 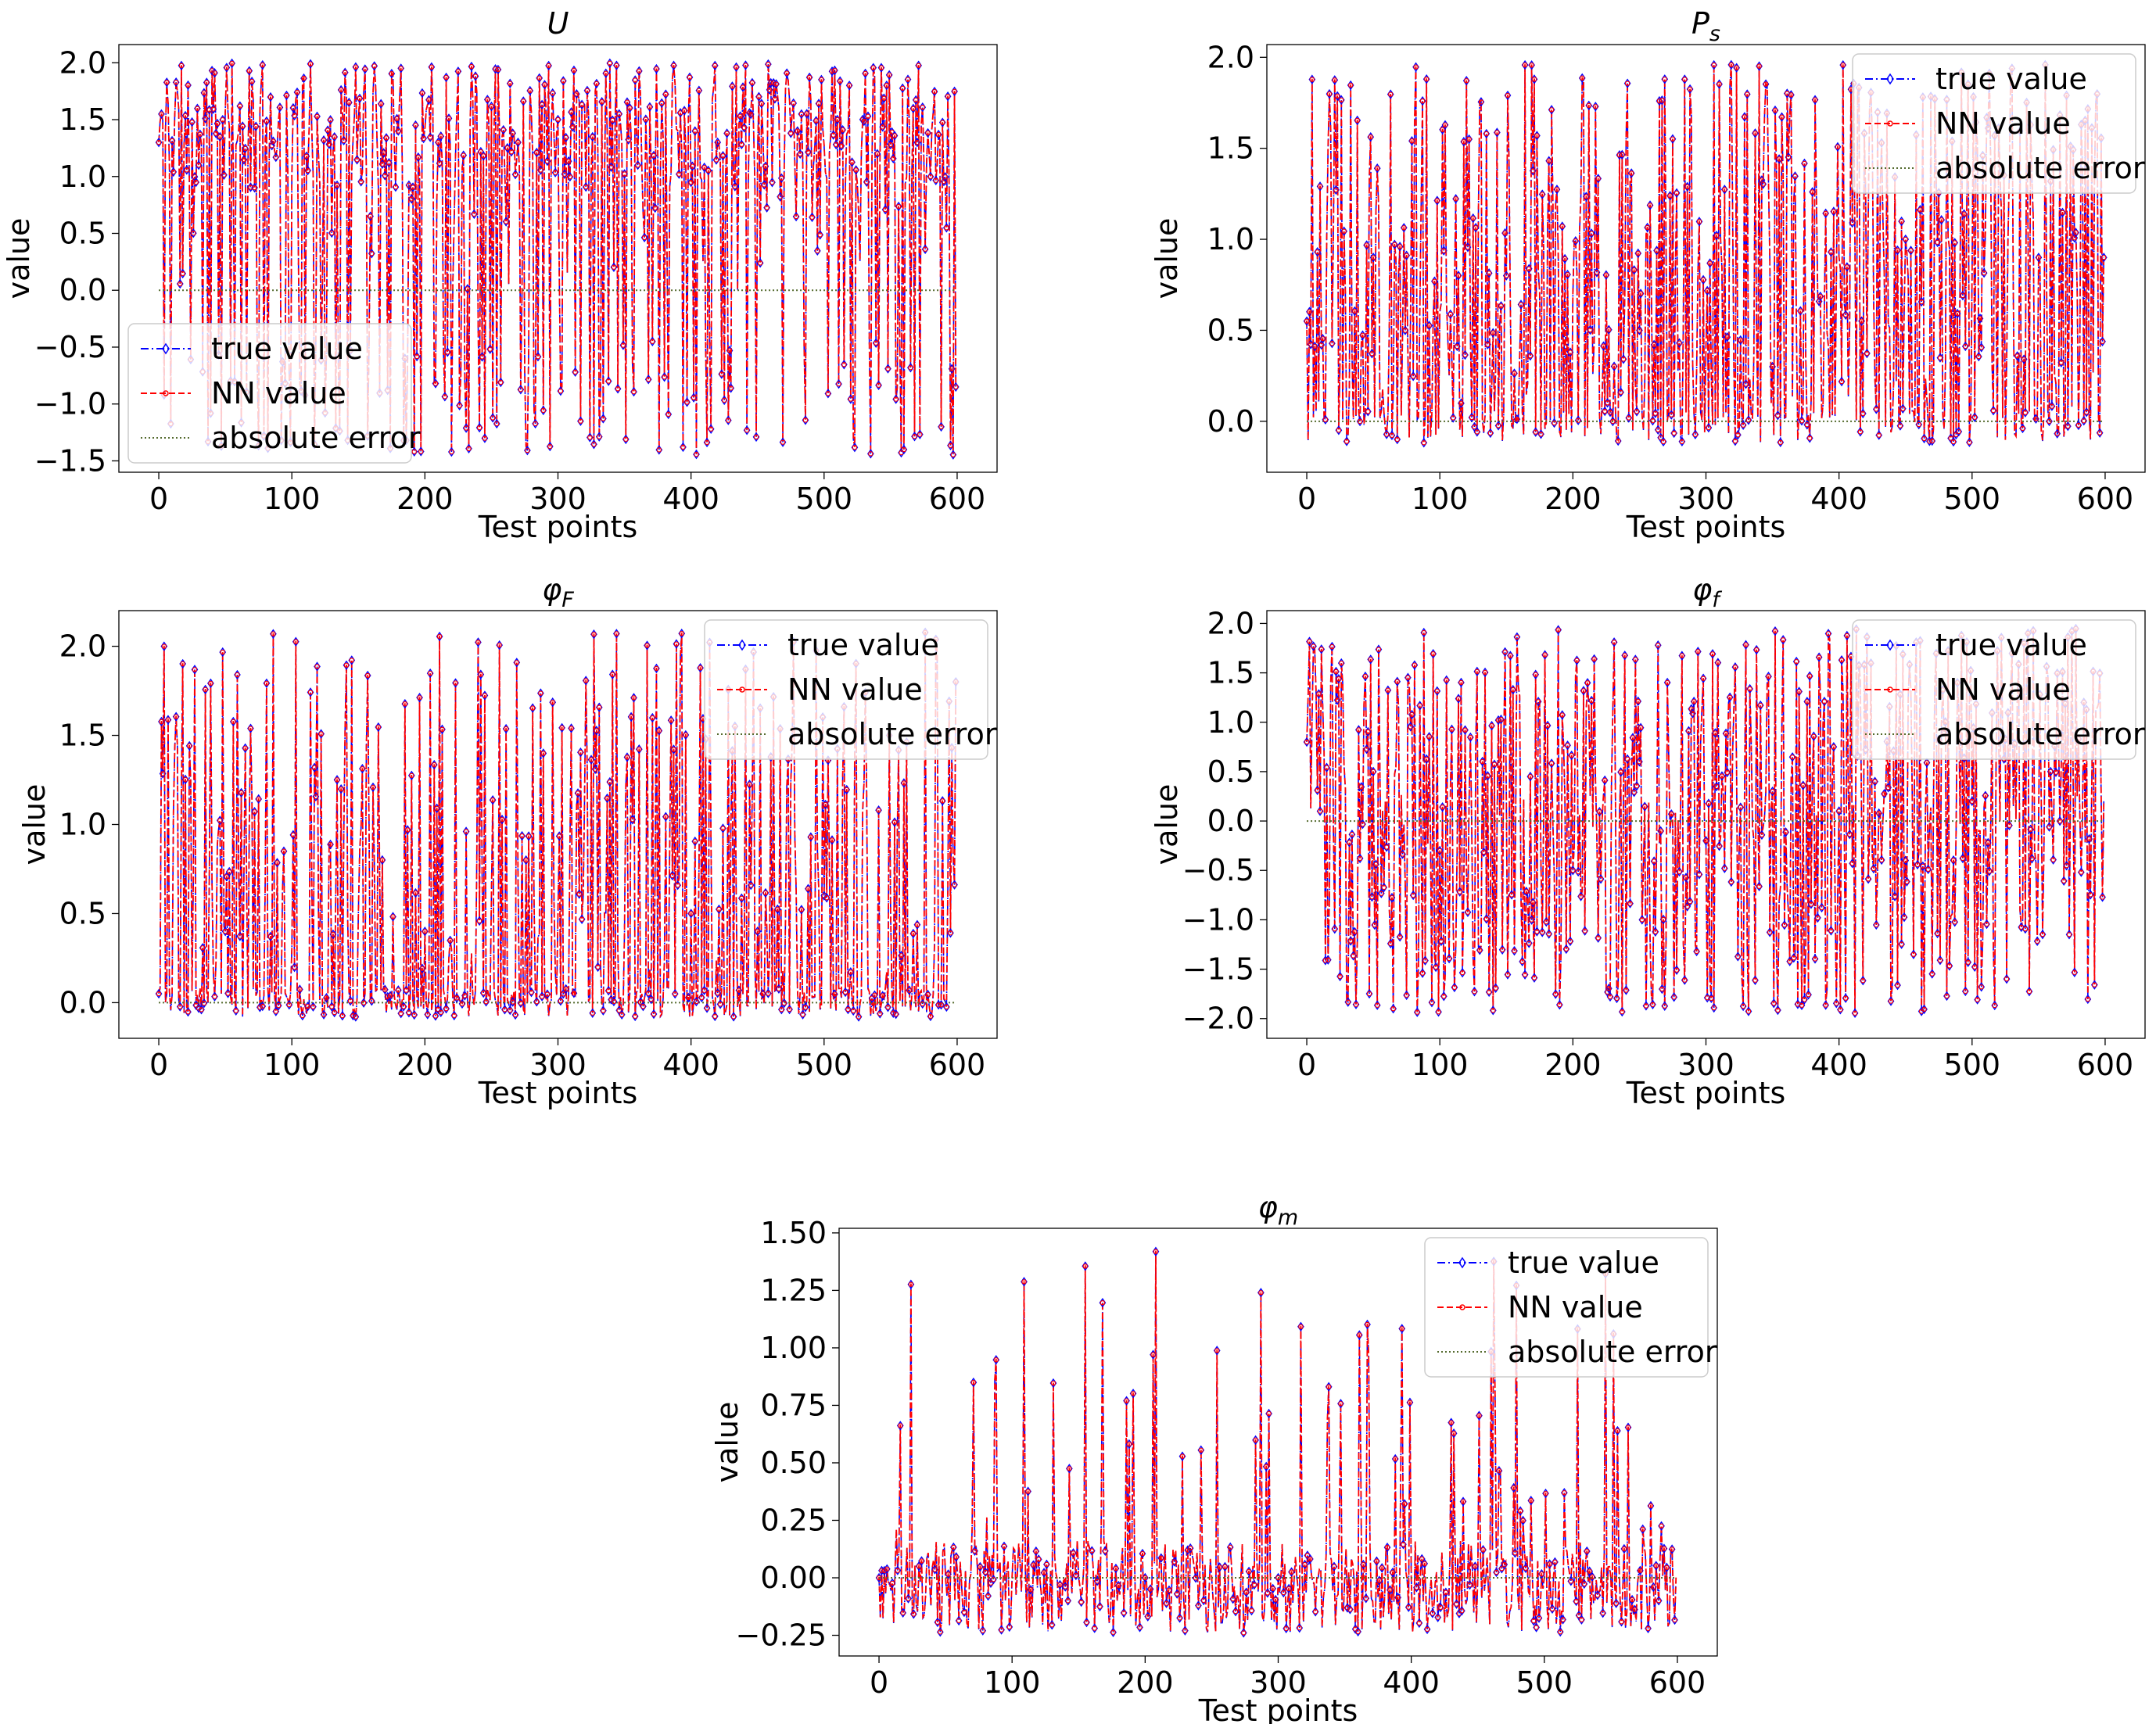 I want to click on chart-title: U, so click(x=558, y=23).